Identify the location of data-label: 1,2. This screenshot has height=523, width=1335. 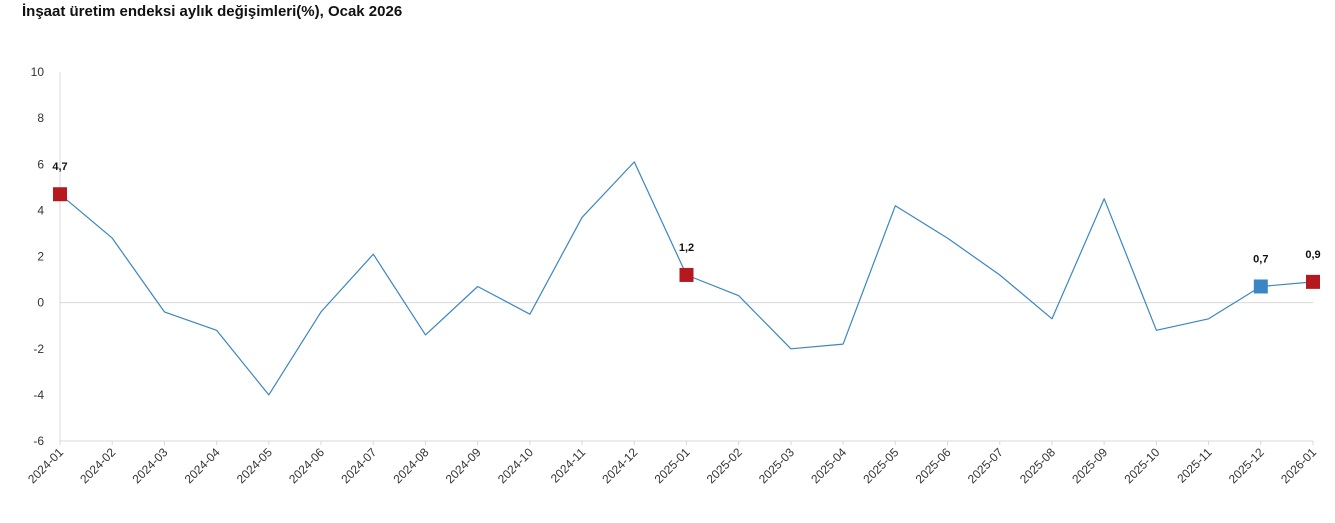
(686, 248).